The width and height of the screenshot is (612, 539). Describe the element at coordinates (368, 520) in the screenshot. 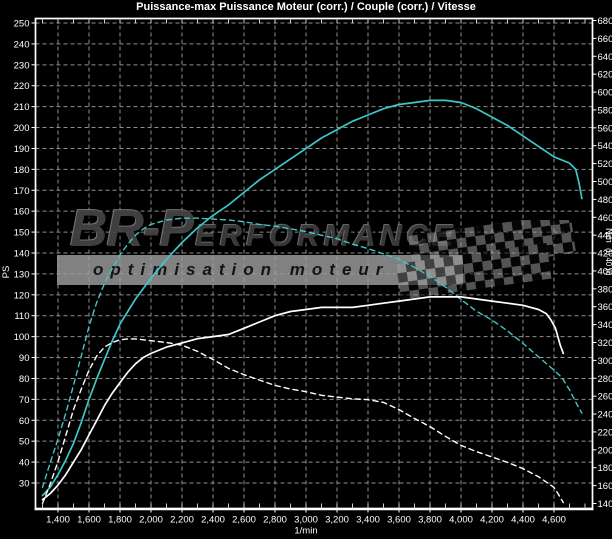

I see `x-tick-label: 3,400` at that location.